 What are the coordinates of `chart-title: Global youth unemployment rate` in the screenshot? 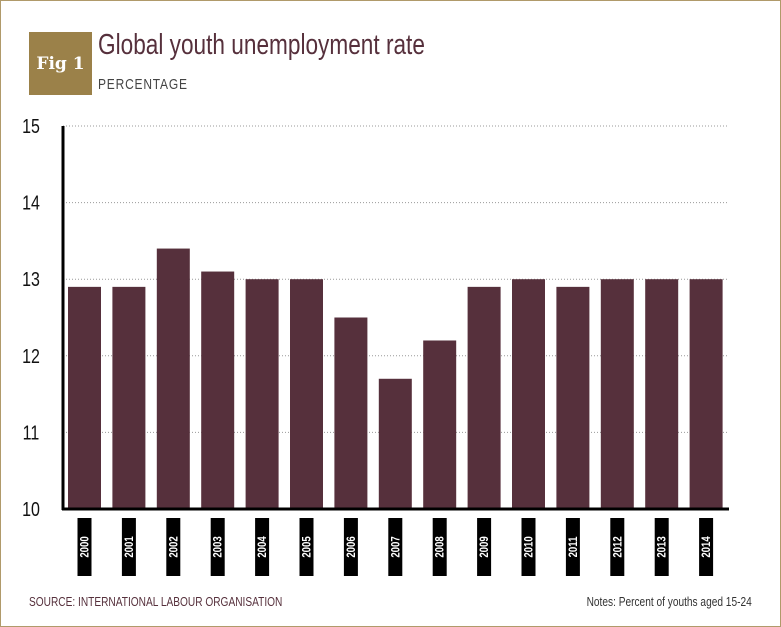 It's located at (261, 45).